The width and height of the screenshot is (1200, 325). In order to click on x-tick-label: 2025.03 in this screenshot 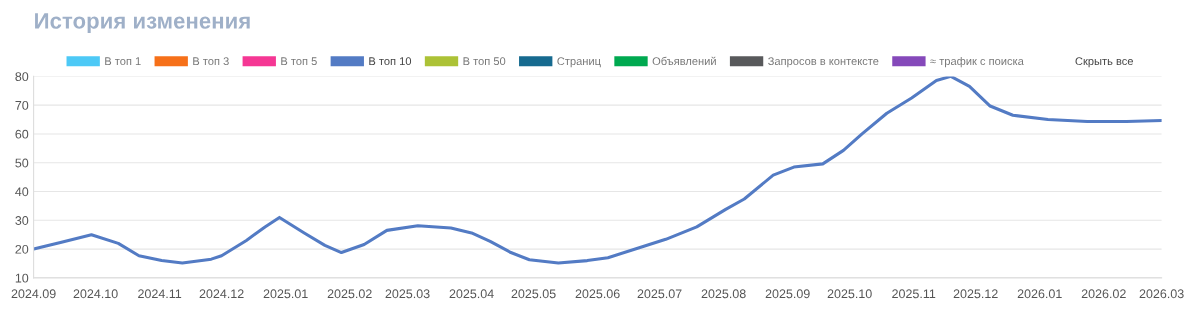, I will do `click(407, 294)`.